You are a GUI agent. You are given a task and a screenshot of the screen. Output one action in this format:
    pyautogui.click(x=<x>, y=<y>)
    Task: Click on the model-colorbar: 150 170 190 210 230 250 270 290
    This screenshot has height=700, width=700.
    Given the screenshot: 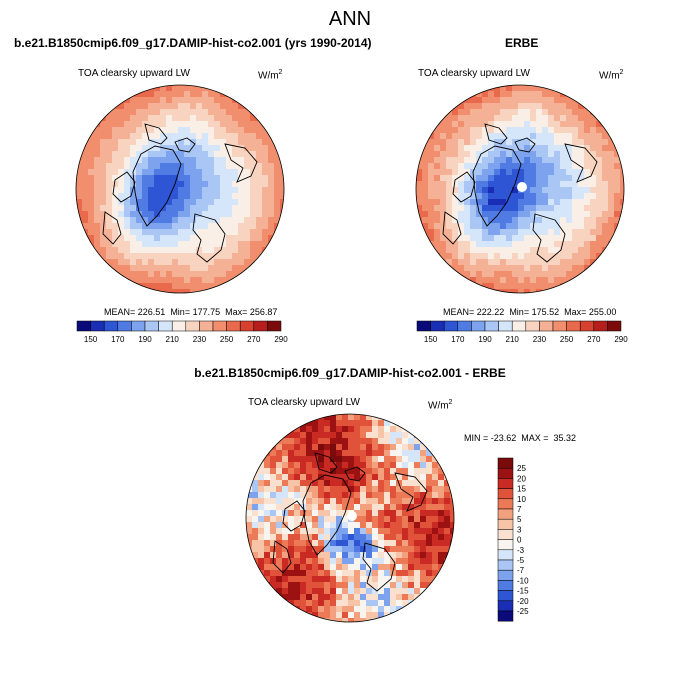 What is the action you would take?
    pyautogui.click(x=182, y=332)
    